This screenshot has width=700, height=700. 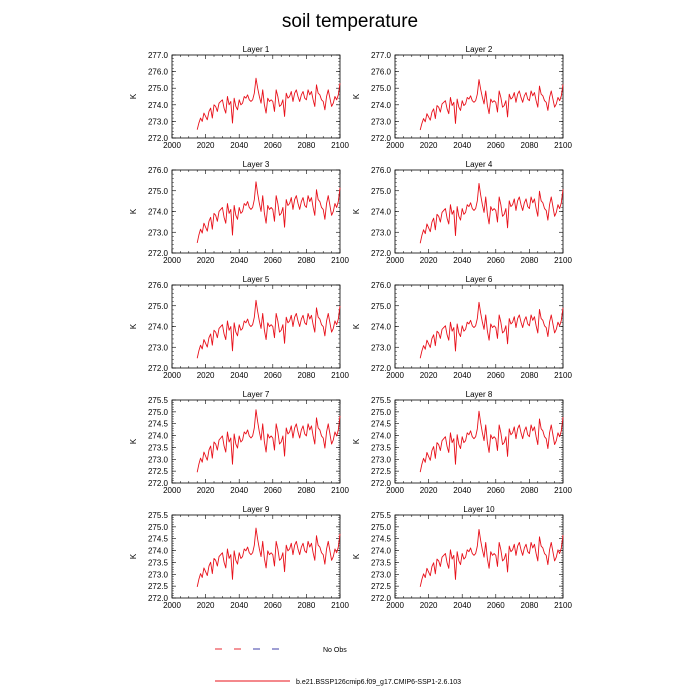 I want to click on panel-title: Layer 7, so click(x=256, y=394).